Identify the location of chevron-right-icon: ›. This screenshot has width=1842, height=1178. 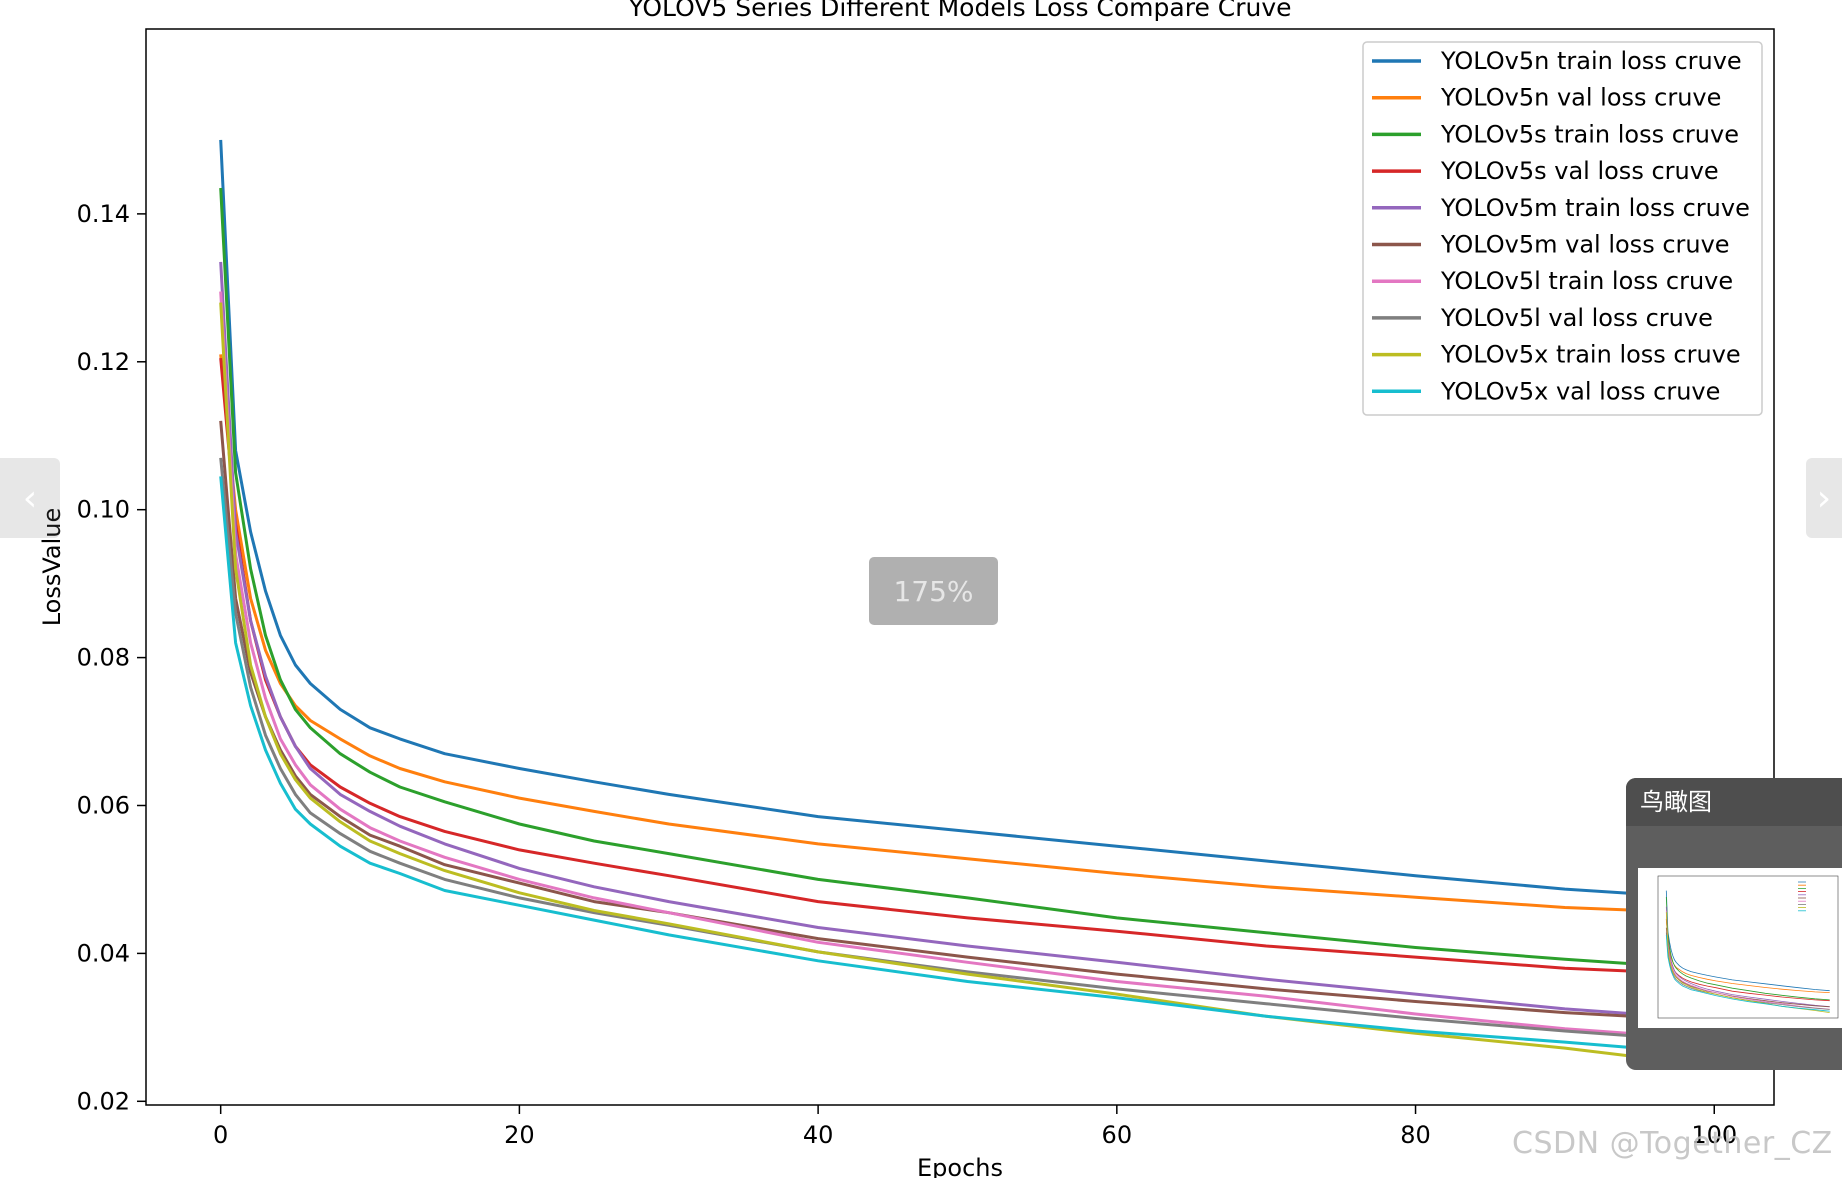
(1824, 498).